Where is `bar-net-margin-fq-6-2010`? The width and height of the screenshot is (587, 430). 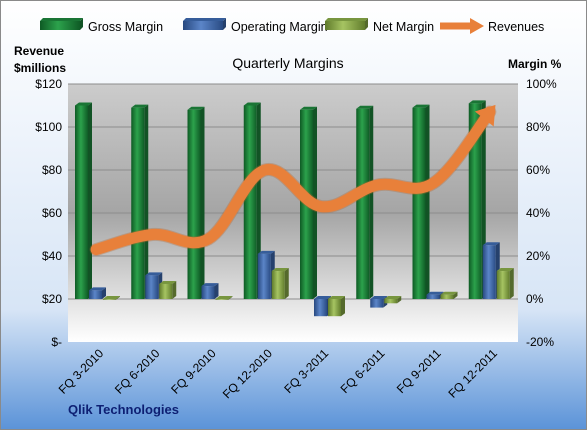 bar-net-margin-fq-6-2010 is located at coordinates (168, 289).